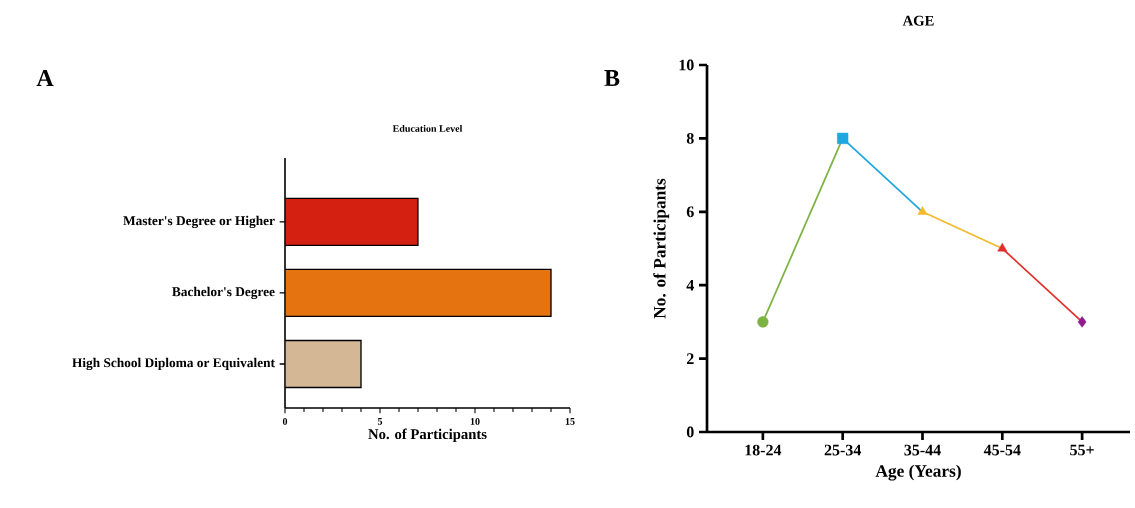  I want to click on x-tick-label: 55+, so click(1082, 450).